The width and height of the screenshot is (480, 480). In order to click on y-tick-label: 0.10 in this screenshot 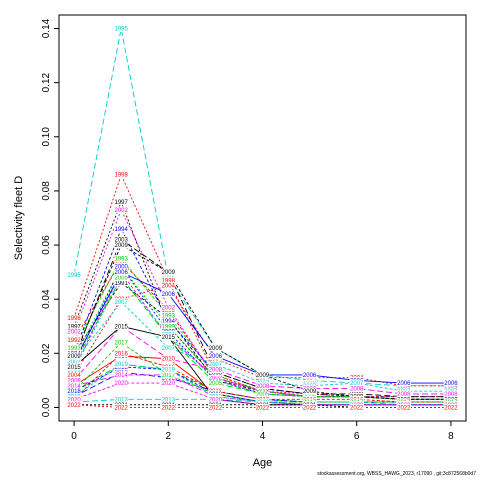, I will do `click(46, 137)`.